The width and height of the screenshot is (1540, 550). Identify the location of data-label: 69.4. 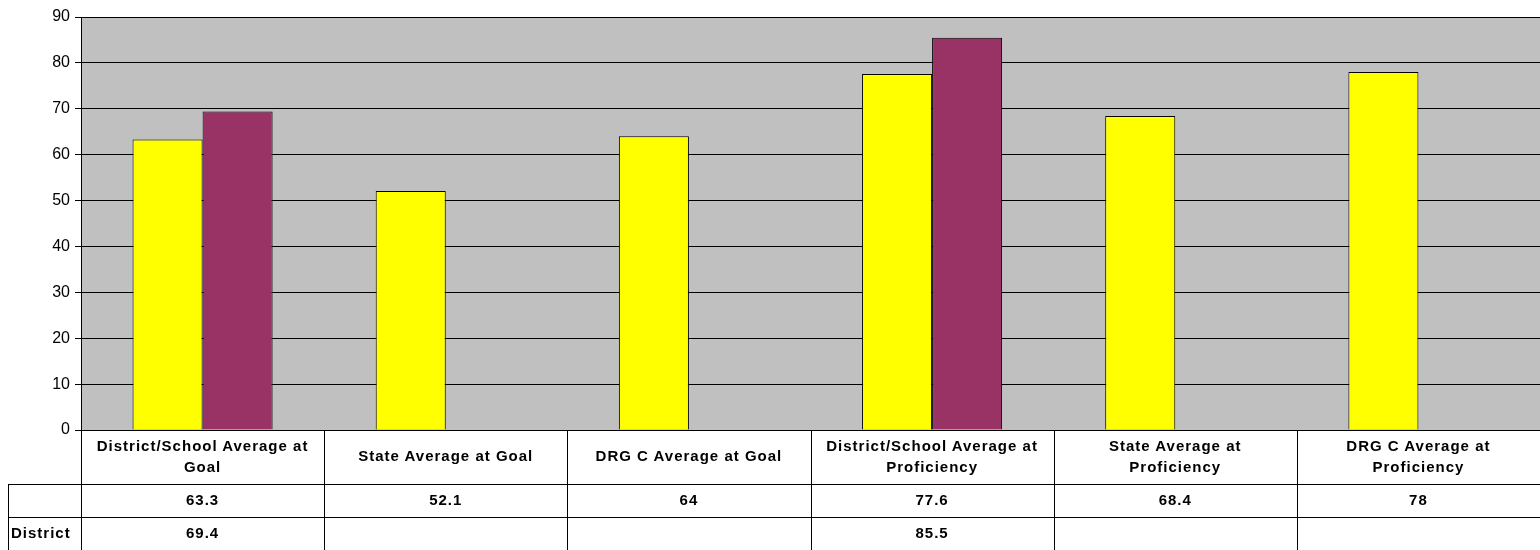
(202, 532).